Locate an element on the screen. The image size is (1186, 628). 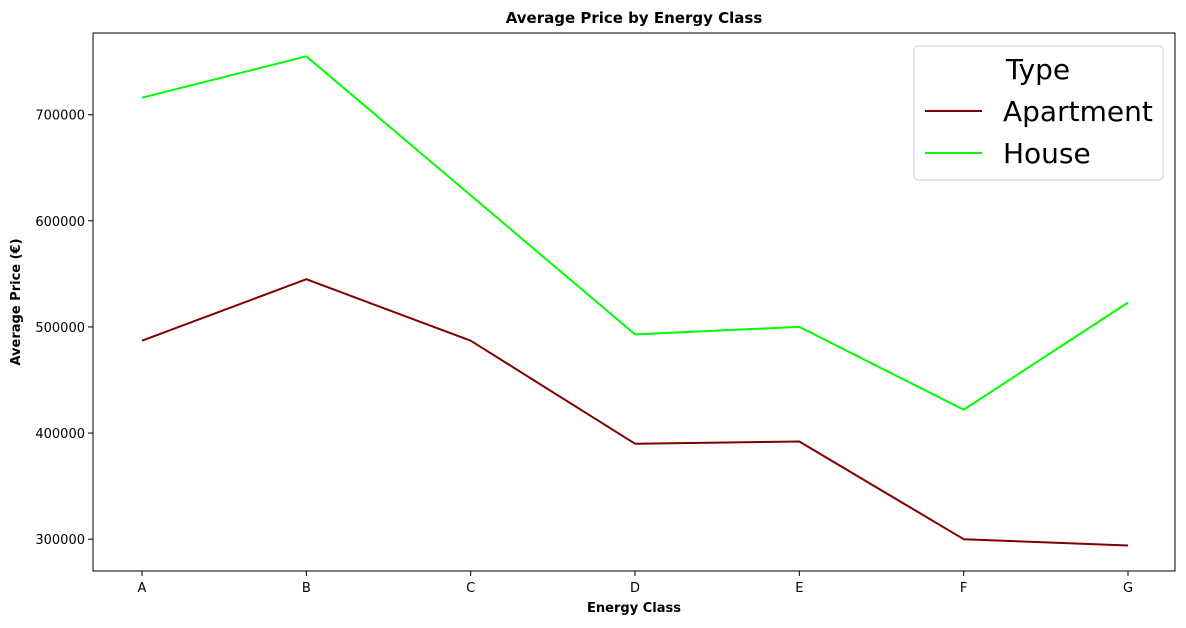
y-axis-title: Average Price (€) is located at coordinates (16, 301).